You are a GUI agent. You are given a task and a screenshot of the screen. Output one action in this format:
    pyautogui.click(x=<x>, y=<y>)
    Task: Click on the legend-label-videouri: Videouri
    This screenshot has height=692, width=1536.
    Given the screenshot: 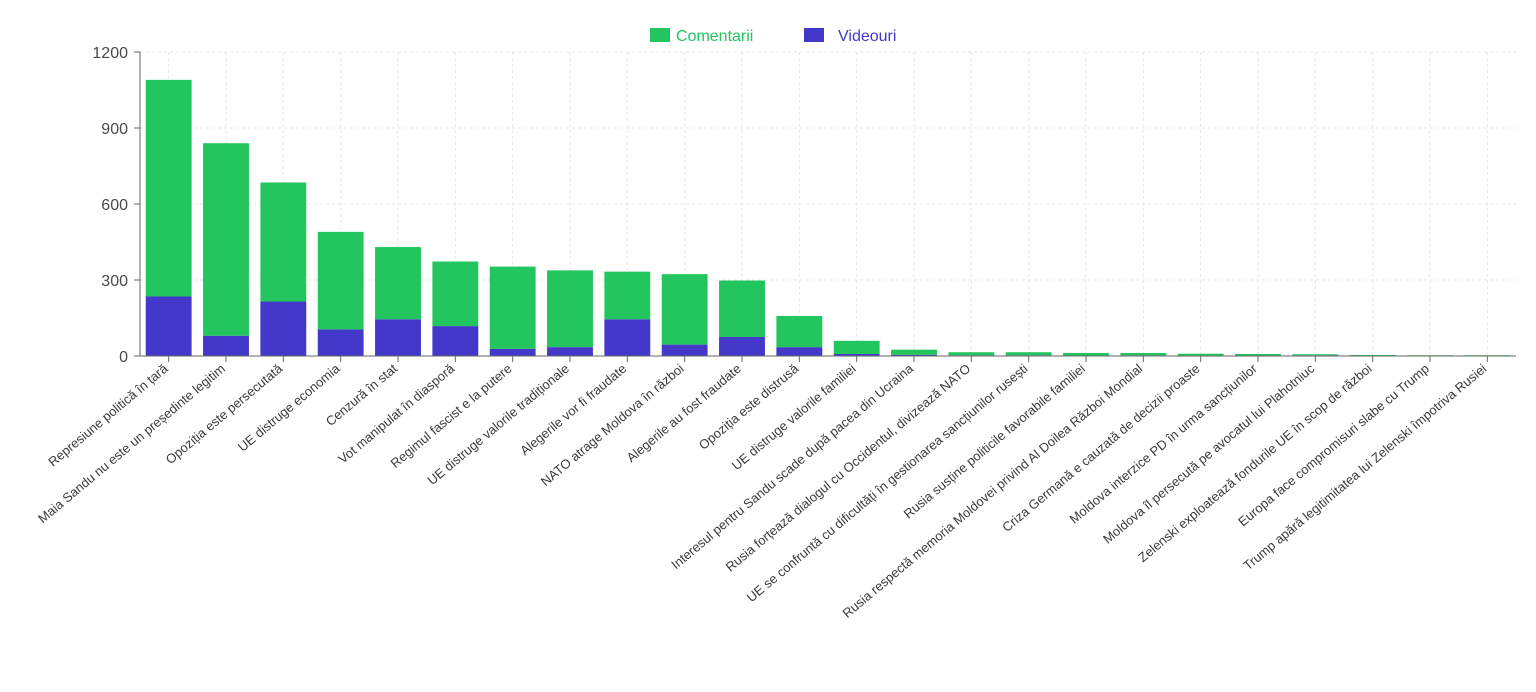 What is the action you would take?
    pyautogui.click(x=867, y=36)
    